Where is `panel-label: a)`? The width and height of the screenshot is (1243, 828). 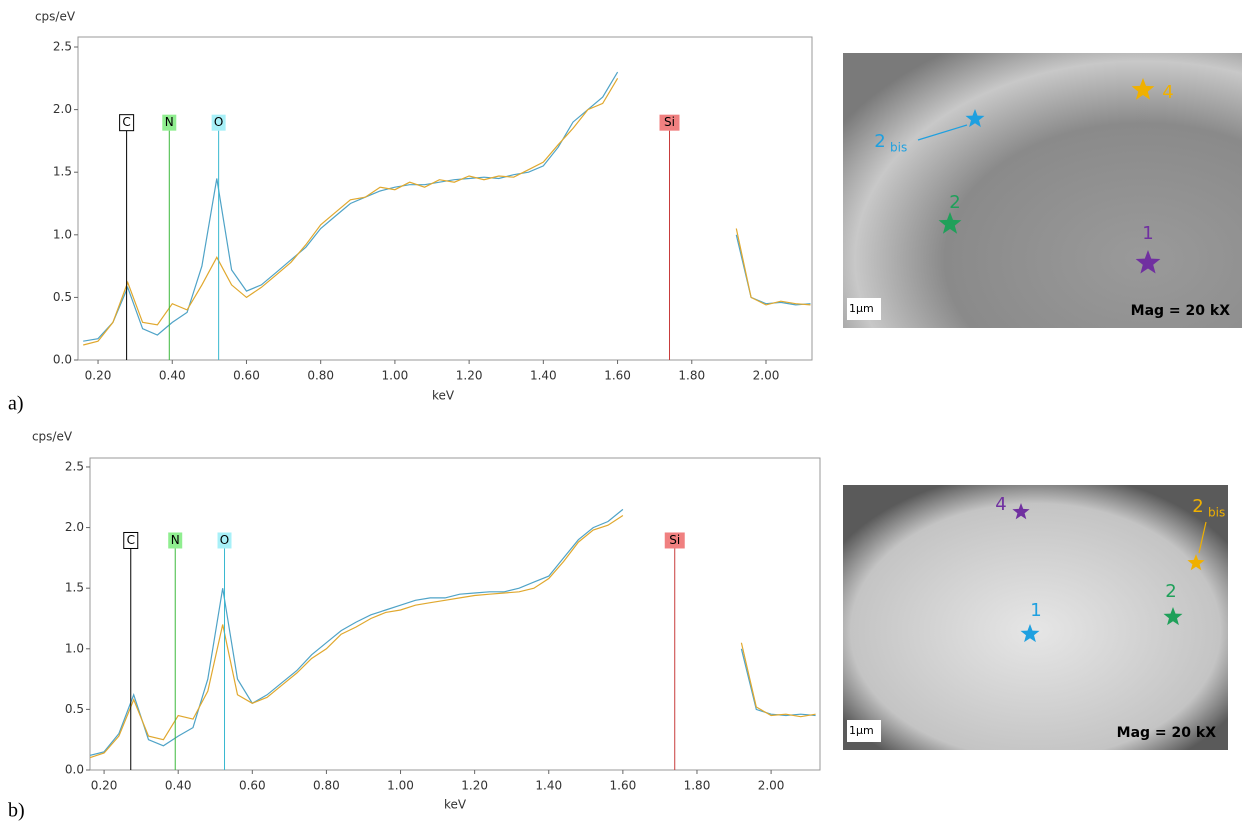 panel-label: a) is located at coordinates (16, 404).